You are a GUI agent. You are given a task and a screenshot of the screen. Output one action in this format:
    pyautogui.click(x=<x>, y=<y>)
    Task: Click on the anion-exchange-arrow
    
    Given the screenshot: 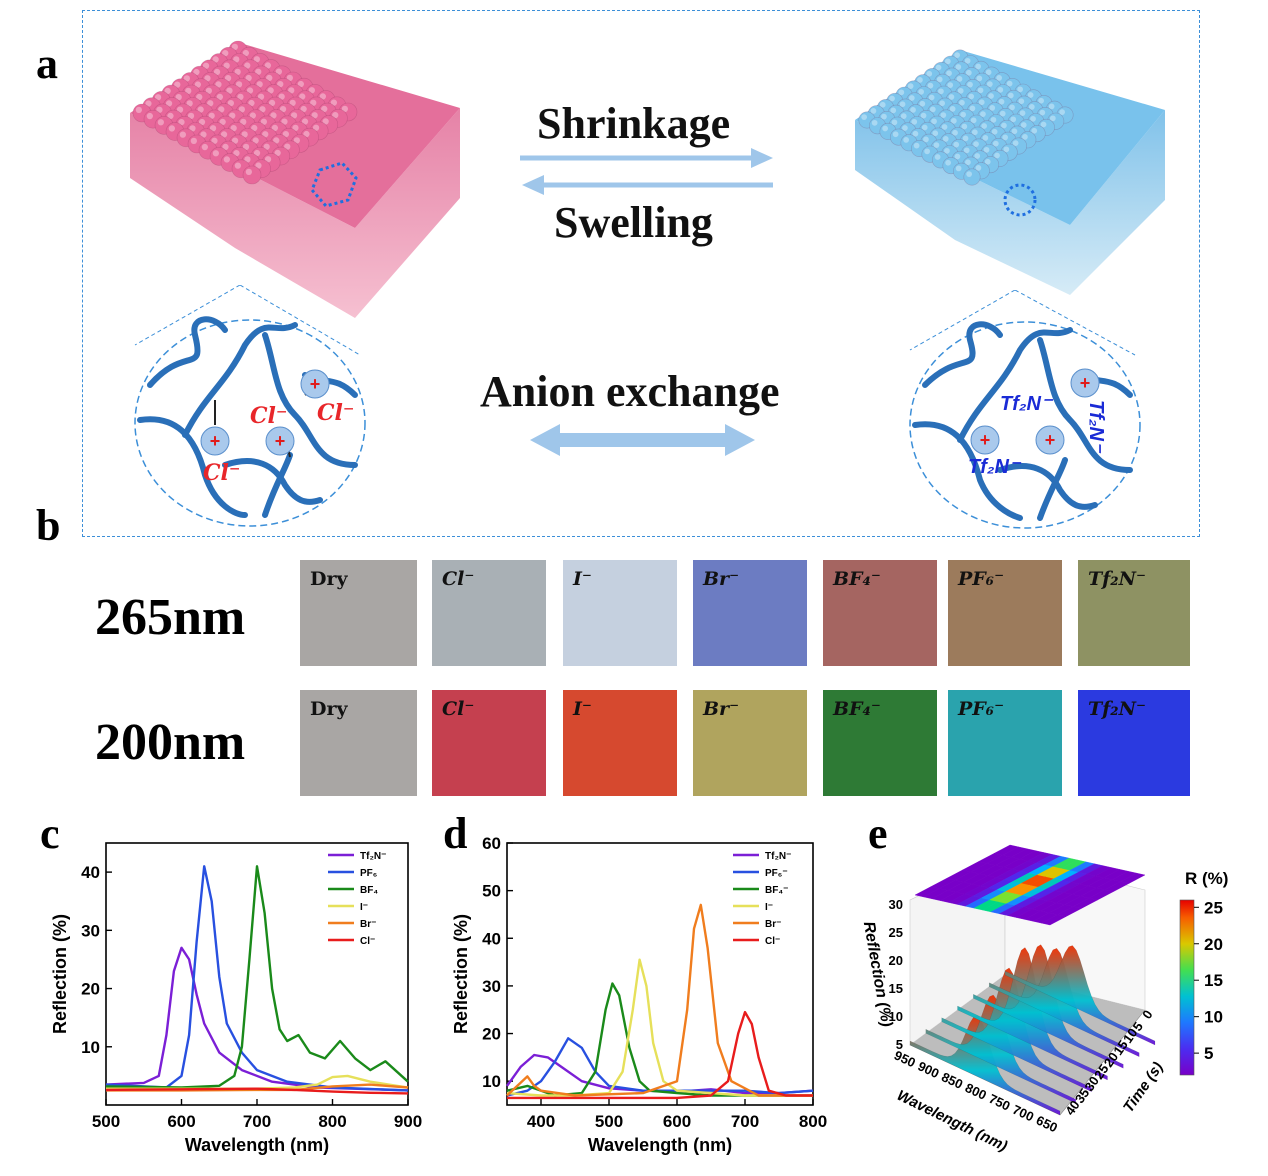 What is the action you would take?
    pyautogui.click(x=642, y=440)
    